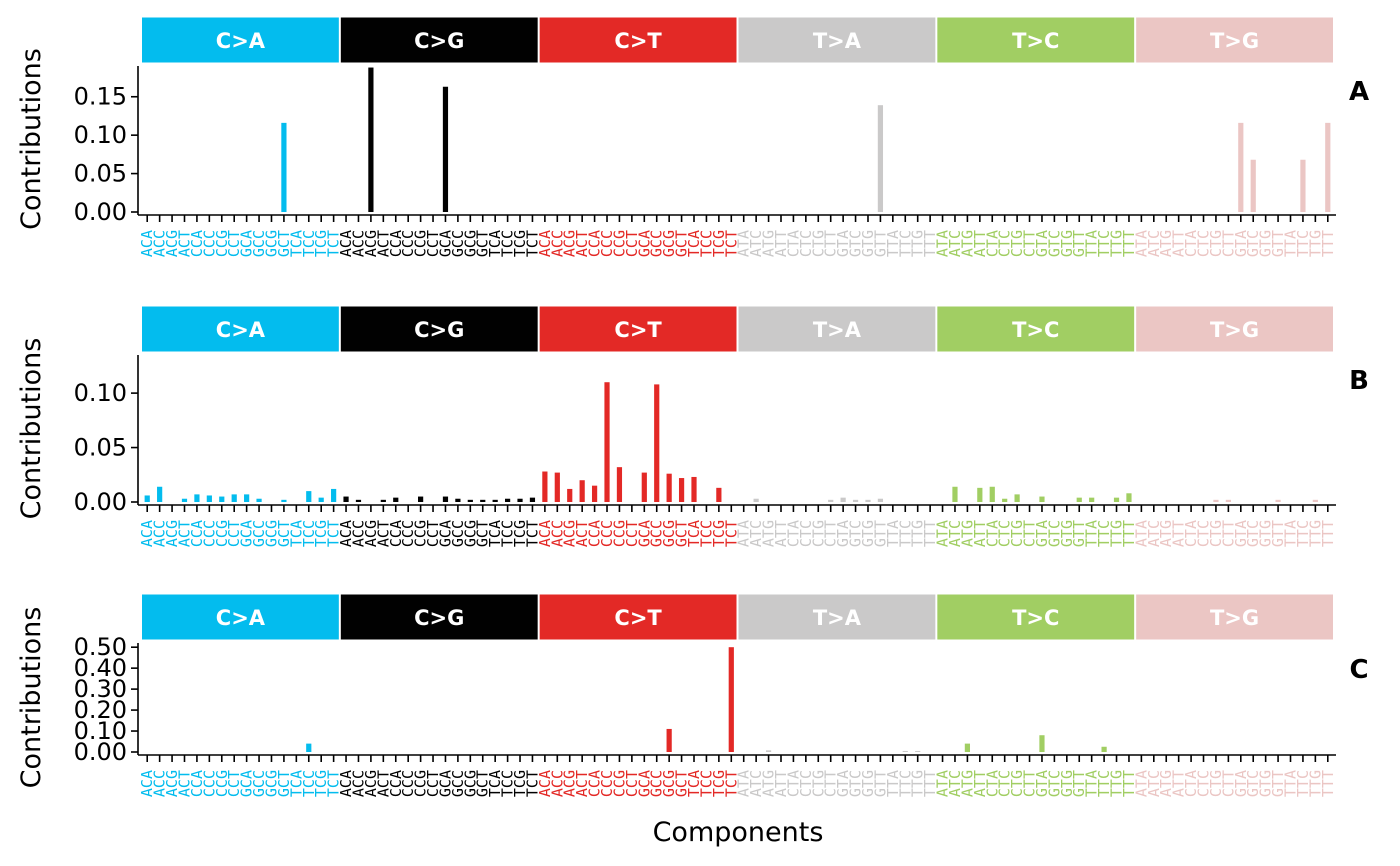  Describe the element at coordinates (100, 97) in the screenshot. I see `y-tick-label: 0.15` at that location.